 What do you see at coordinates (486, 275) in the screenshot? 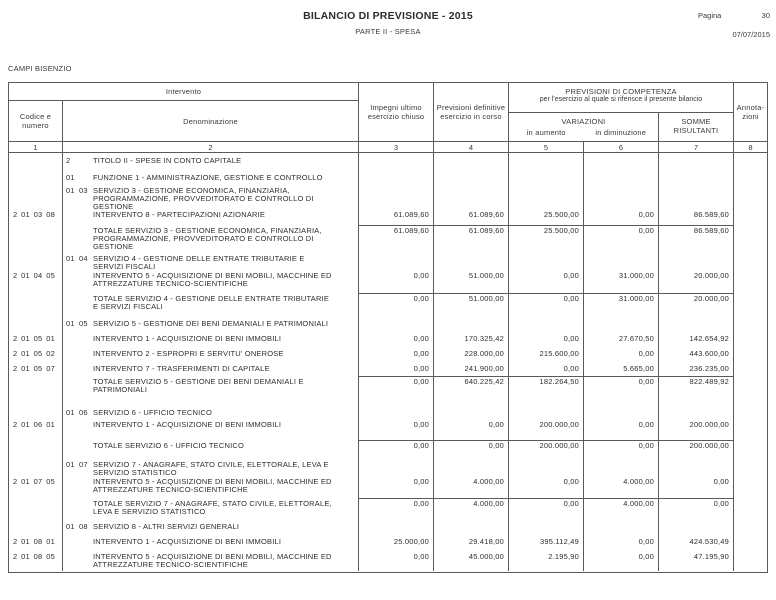
I see `row-value: 51.000,00` at bounding box center [486, 275].